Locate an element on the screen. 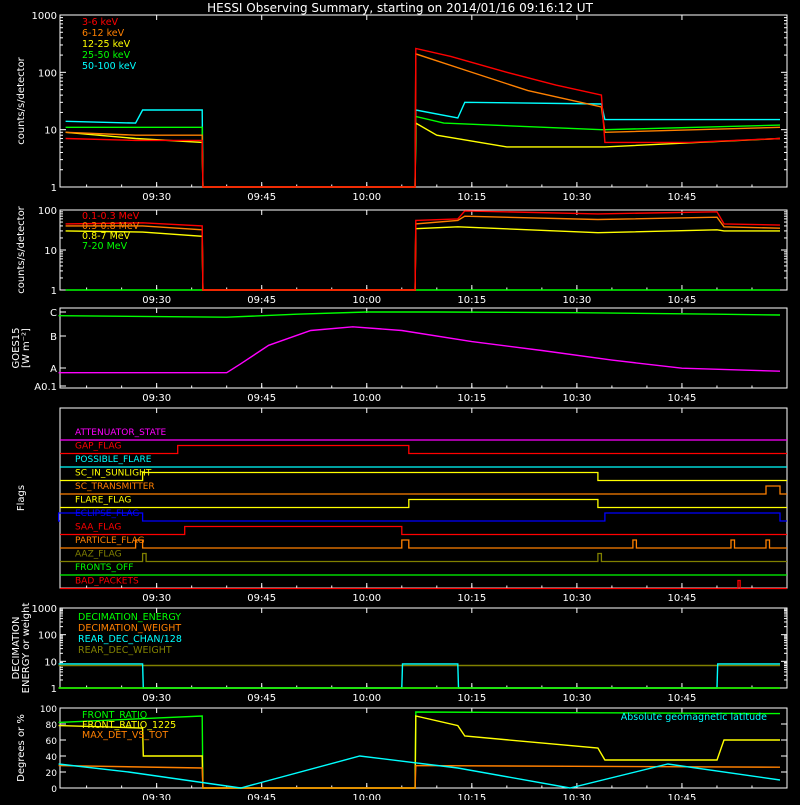  series-0-8-7-mev is located at coordinates (422, 258).